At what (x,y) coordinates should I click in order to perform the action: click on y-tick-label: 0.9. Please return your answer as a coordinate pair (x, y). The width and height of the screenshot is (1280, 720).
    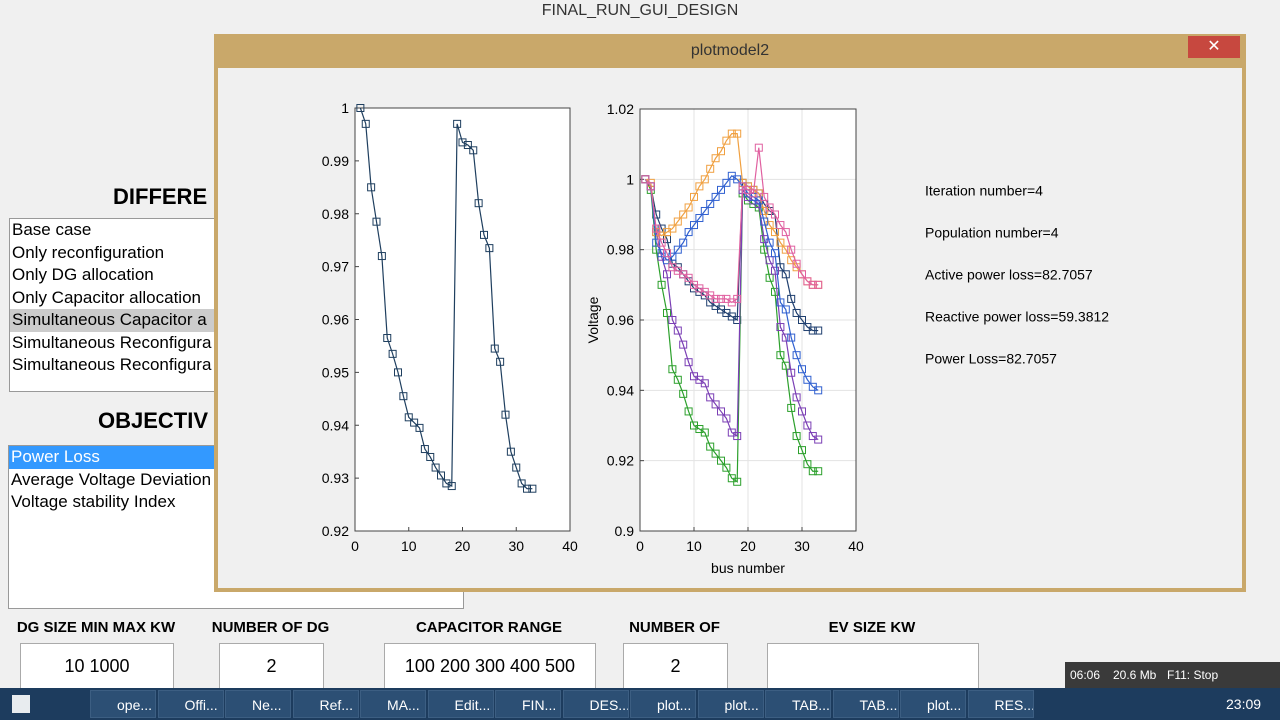
    Looking at the image, I should click on (625, 531).